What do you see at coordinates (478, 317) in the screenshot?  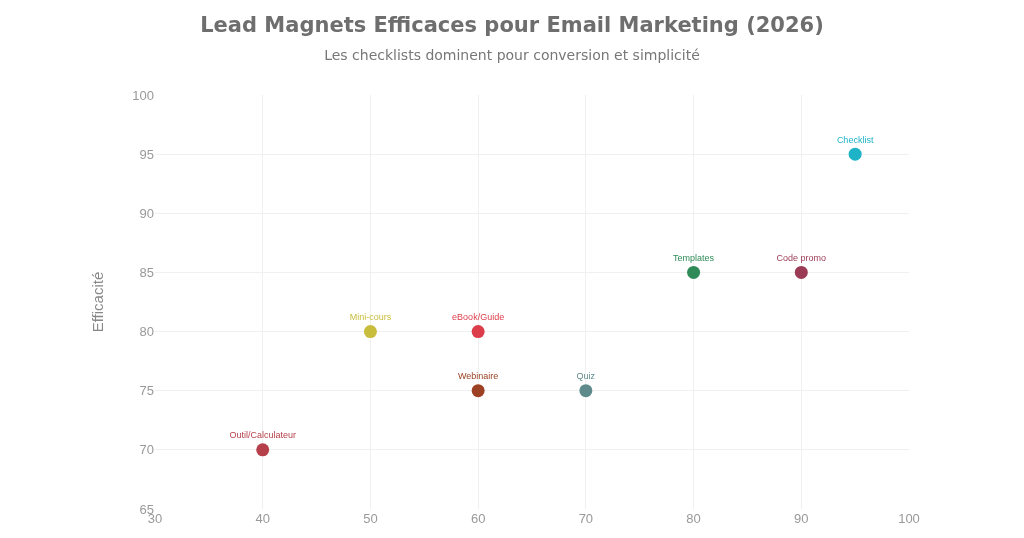 I see `series-label: eBook/Guide` at bounding box center [478, 317].